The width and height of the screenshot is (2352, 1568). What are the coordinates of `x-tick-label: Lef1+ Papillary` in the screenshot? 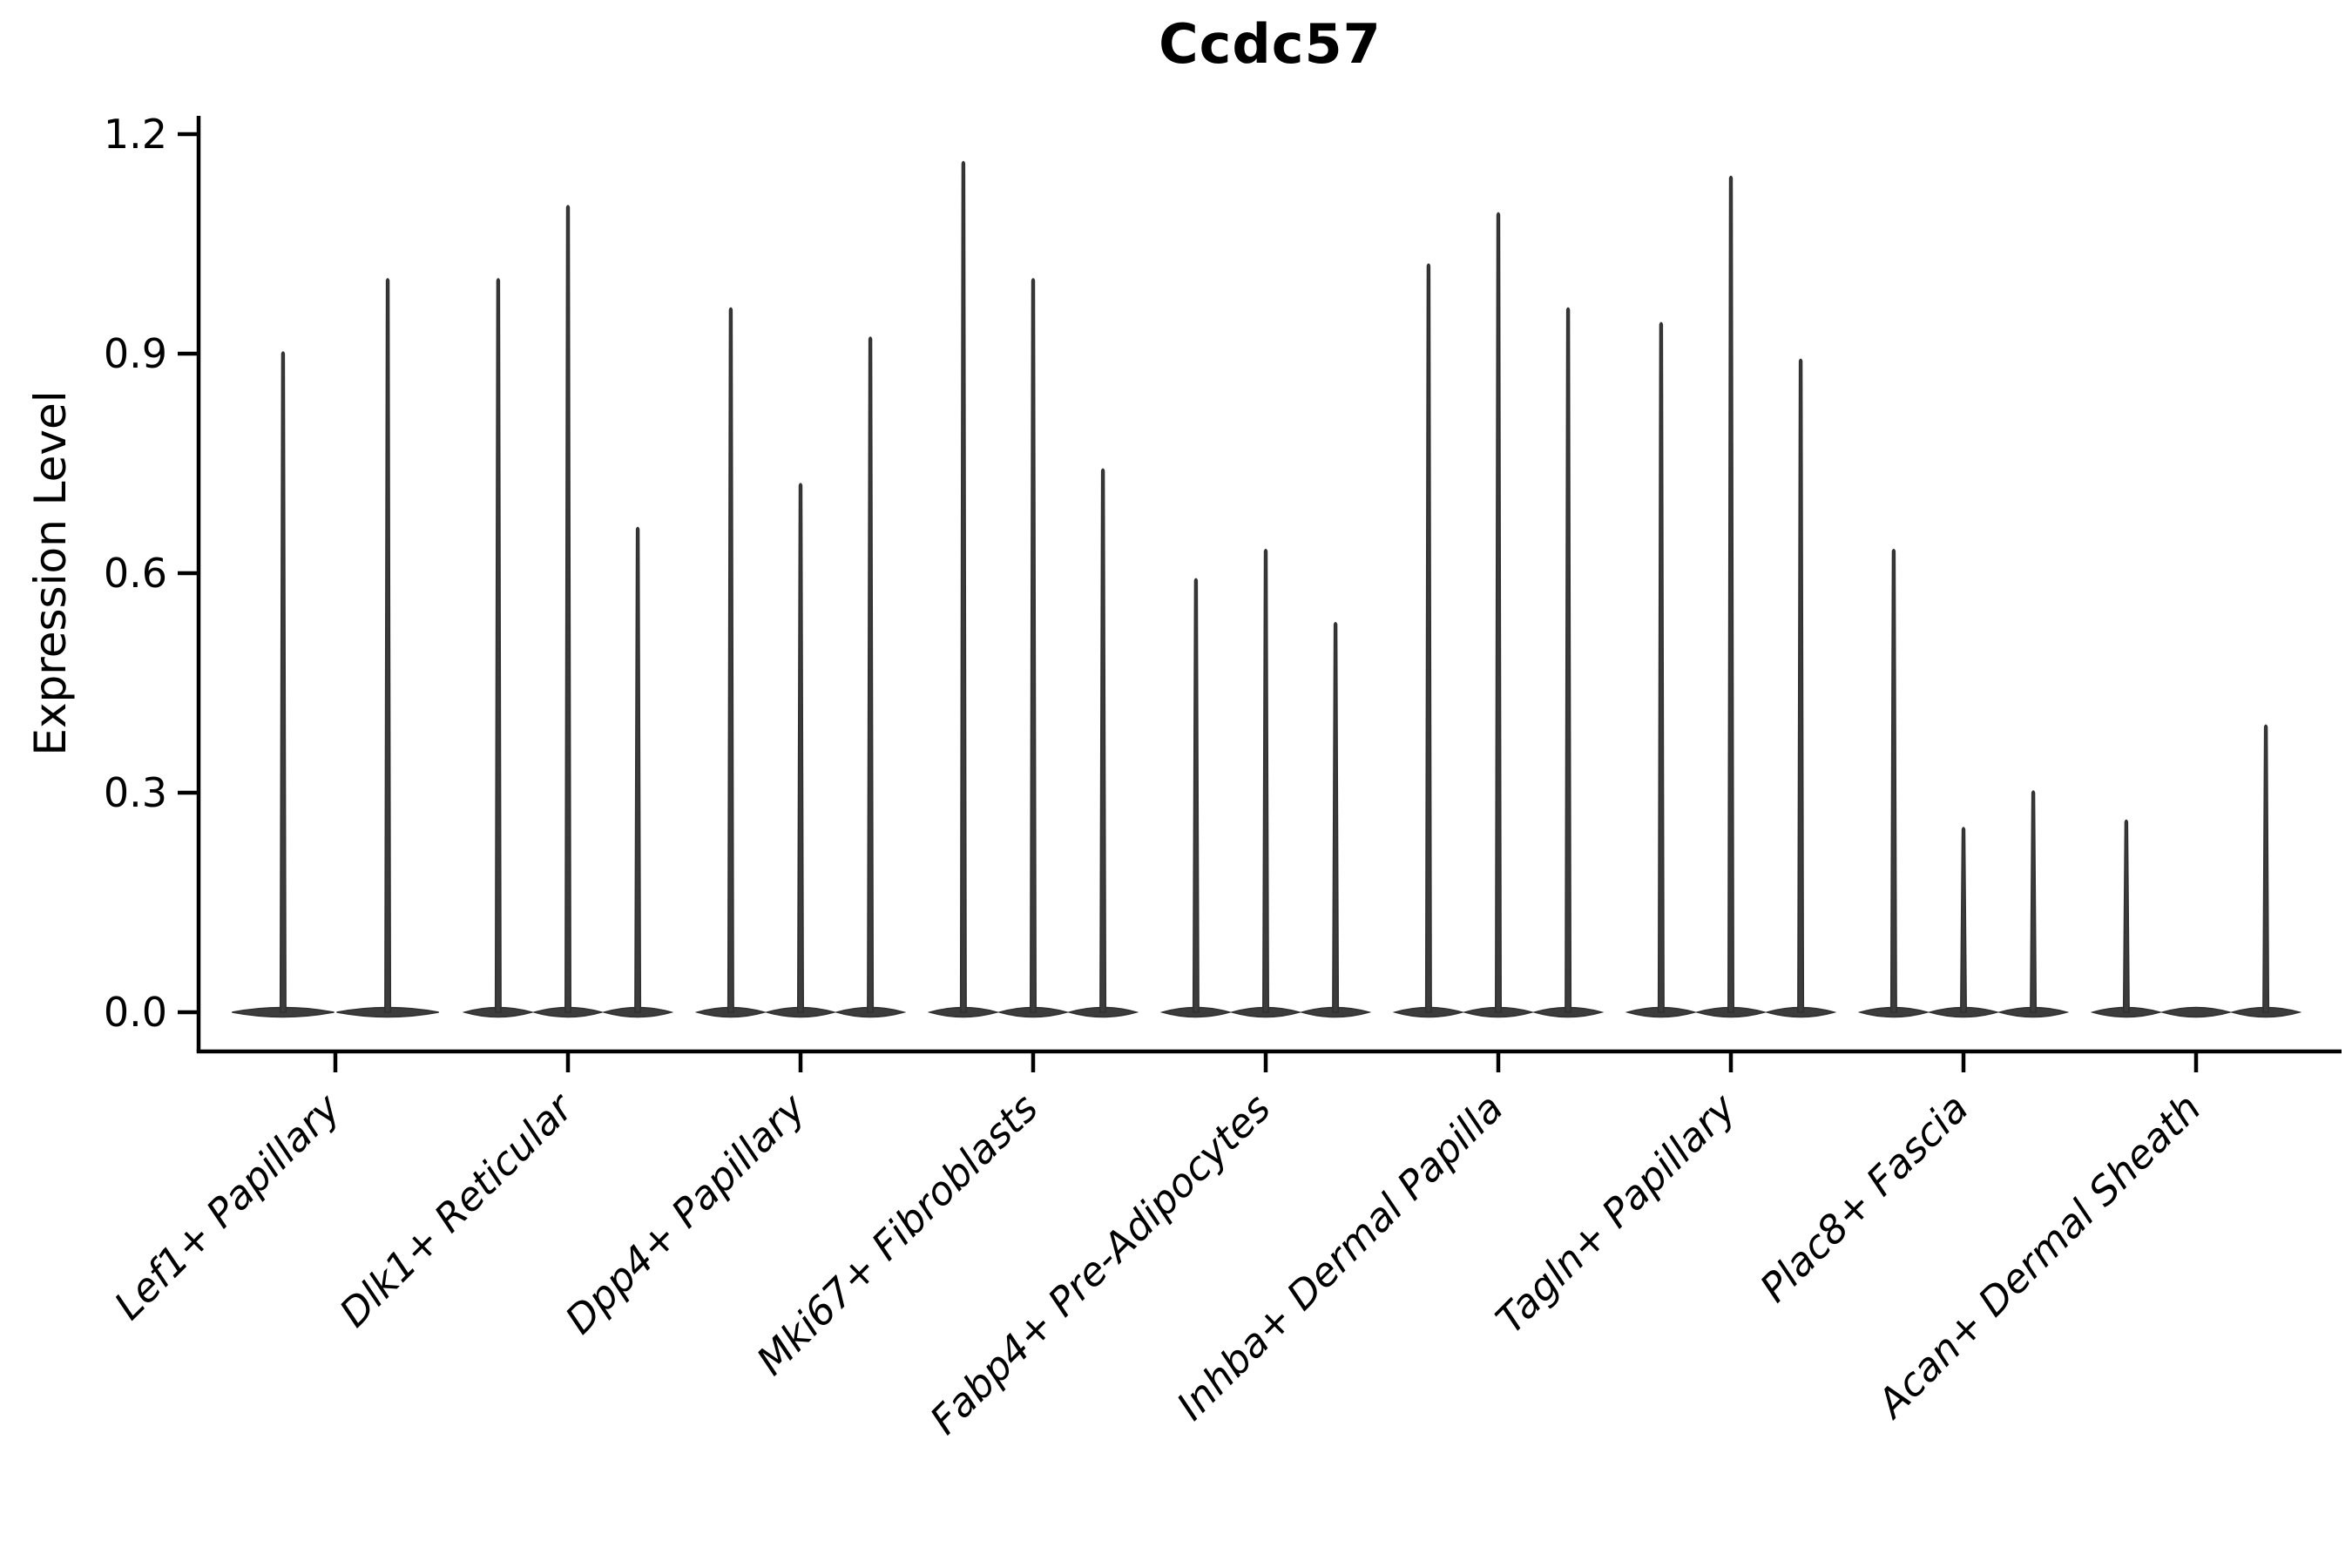 It's located at (228, 1206).